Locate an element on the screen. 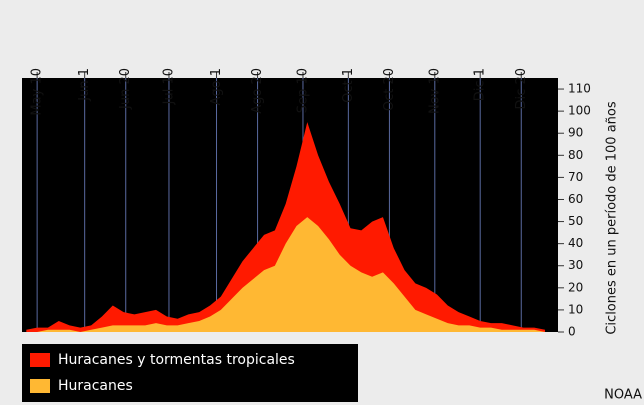 This screenshot has height=405, width=644. y-tick-label: 0 is located at coordinates (572, 332).